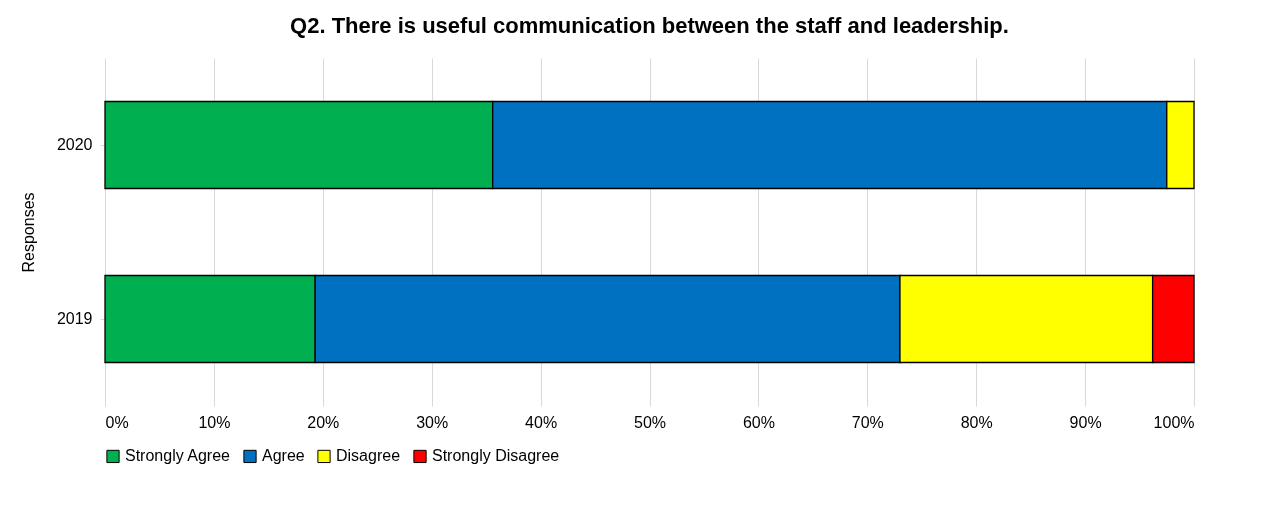 This screenshot has width=1283, height=517. Describe the element at coordinates (214, 422) in the screenshot. I see `x-tick-label: 10%` at that location.